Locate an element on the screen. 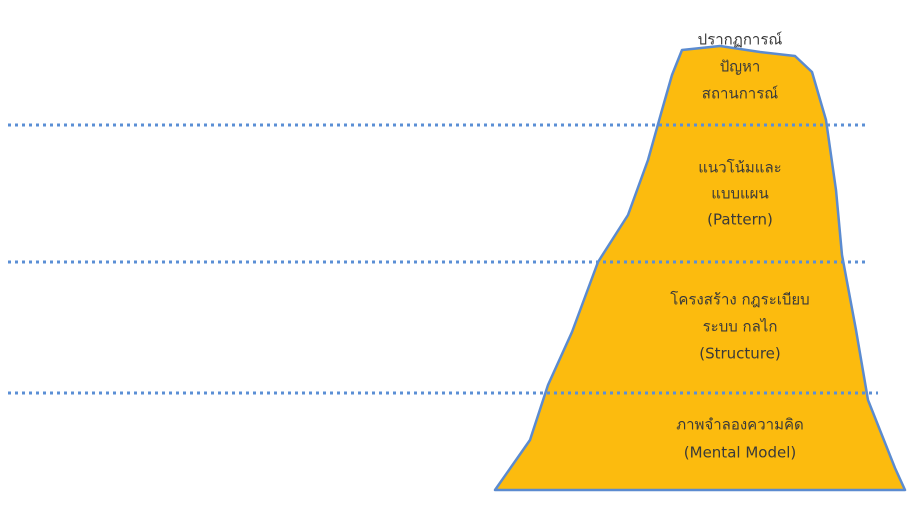  level-label: แบบแผน is located at coordinates (739, 194).